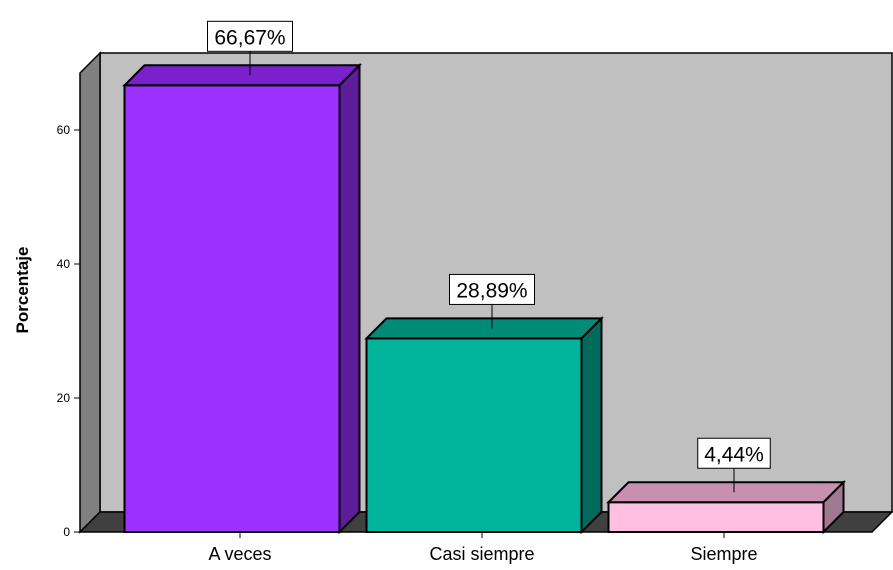  What do you see at coordinates (64, 264) in the screenshot?
I see `y-tick-label: 40` at bounding box center [64, 264].